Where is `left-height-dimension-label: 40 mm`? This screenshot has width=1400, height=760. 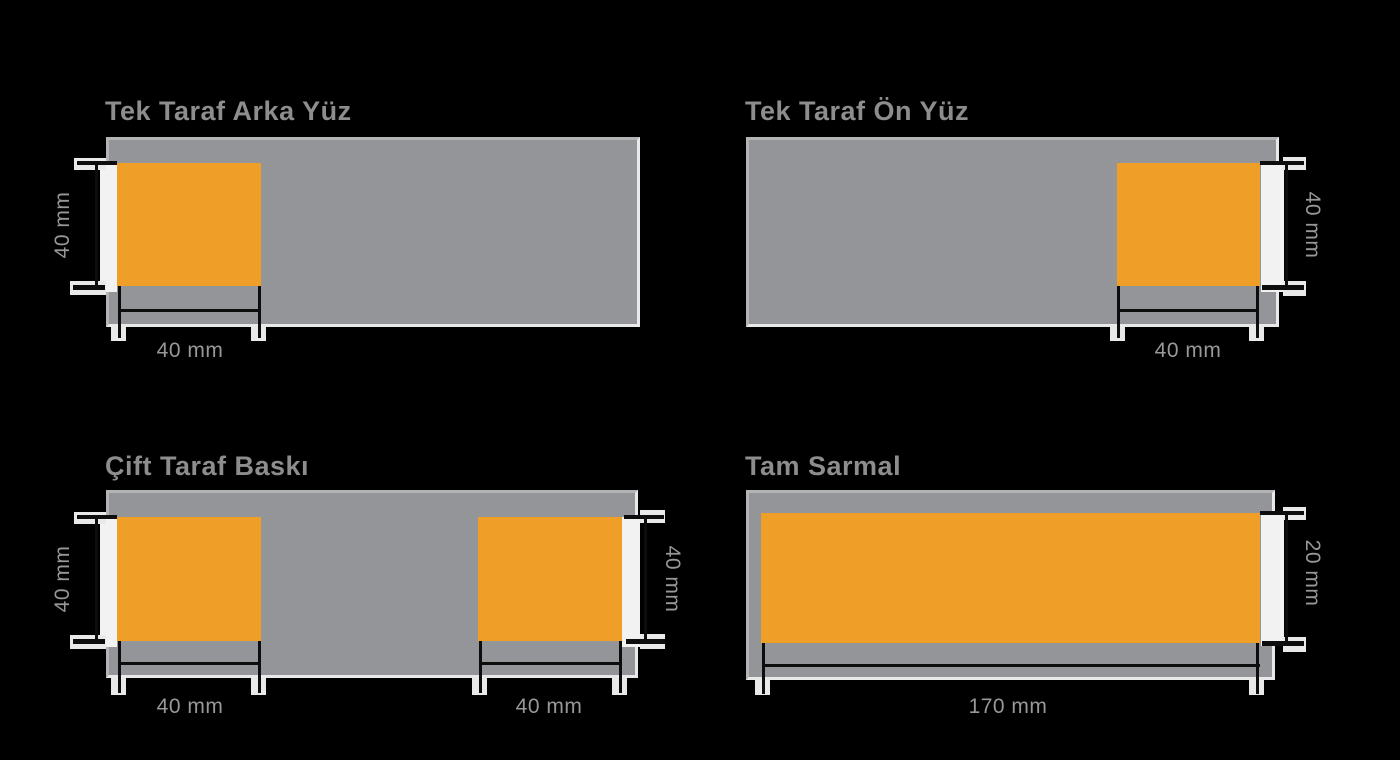
left-height-dimension-label: 40 mm is located at coordinates (62, 579).